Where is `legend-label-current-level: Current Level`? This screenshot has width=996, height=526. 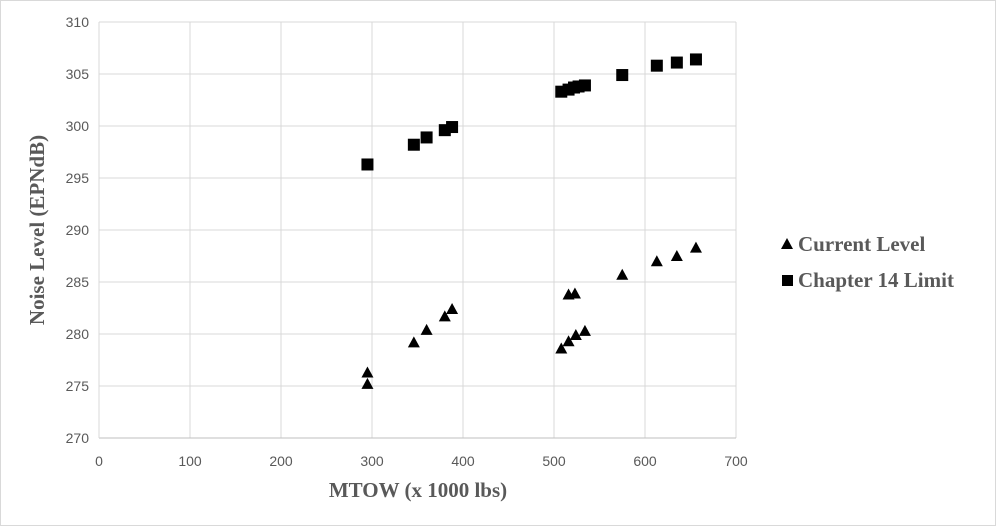
legend-label-current-level: Current Level is located at coordinates (861, 244).